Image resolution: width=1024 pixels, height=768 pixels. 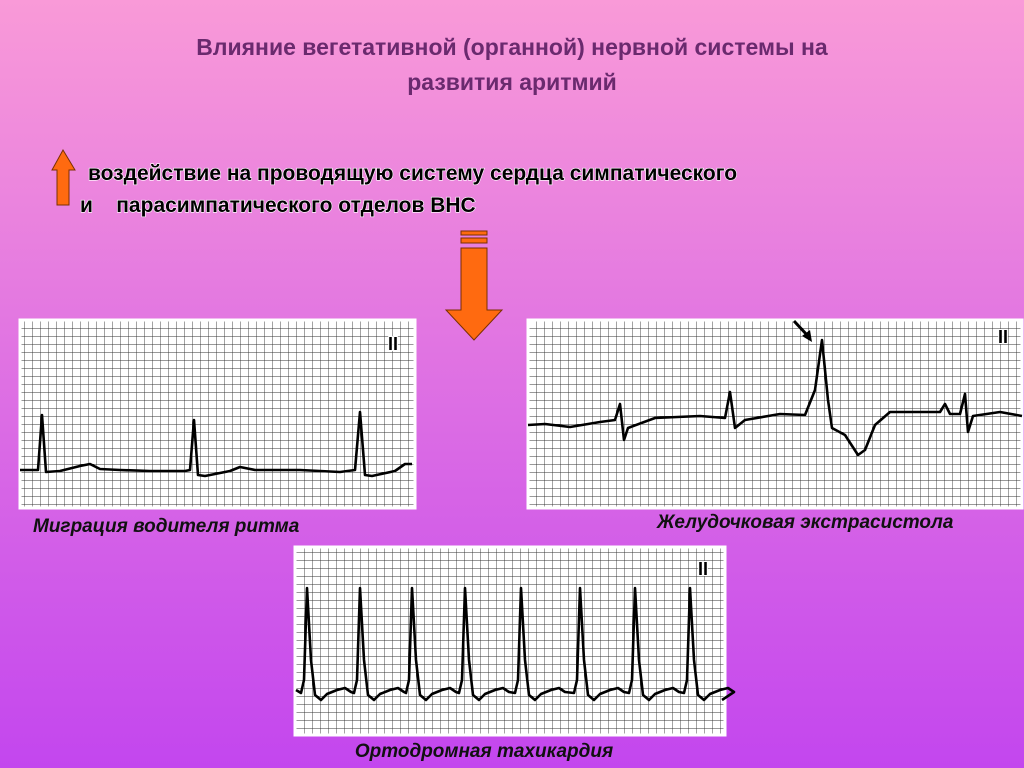 What do you see at coordinates (166, 526) in the screenshot?
I see `caption: Миграция водителя ритма` at bounding box center [166, 526].